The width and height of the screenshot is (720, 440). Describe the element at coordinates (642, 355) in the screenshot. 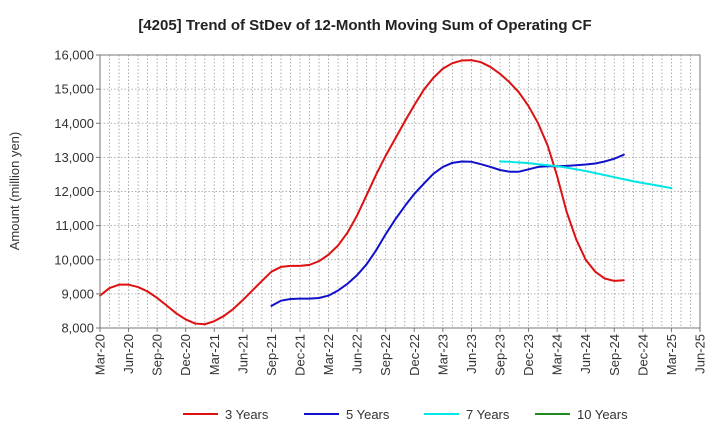

I see `x-tick-label: Dec-24` at that location.